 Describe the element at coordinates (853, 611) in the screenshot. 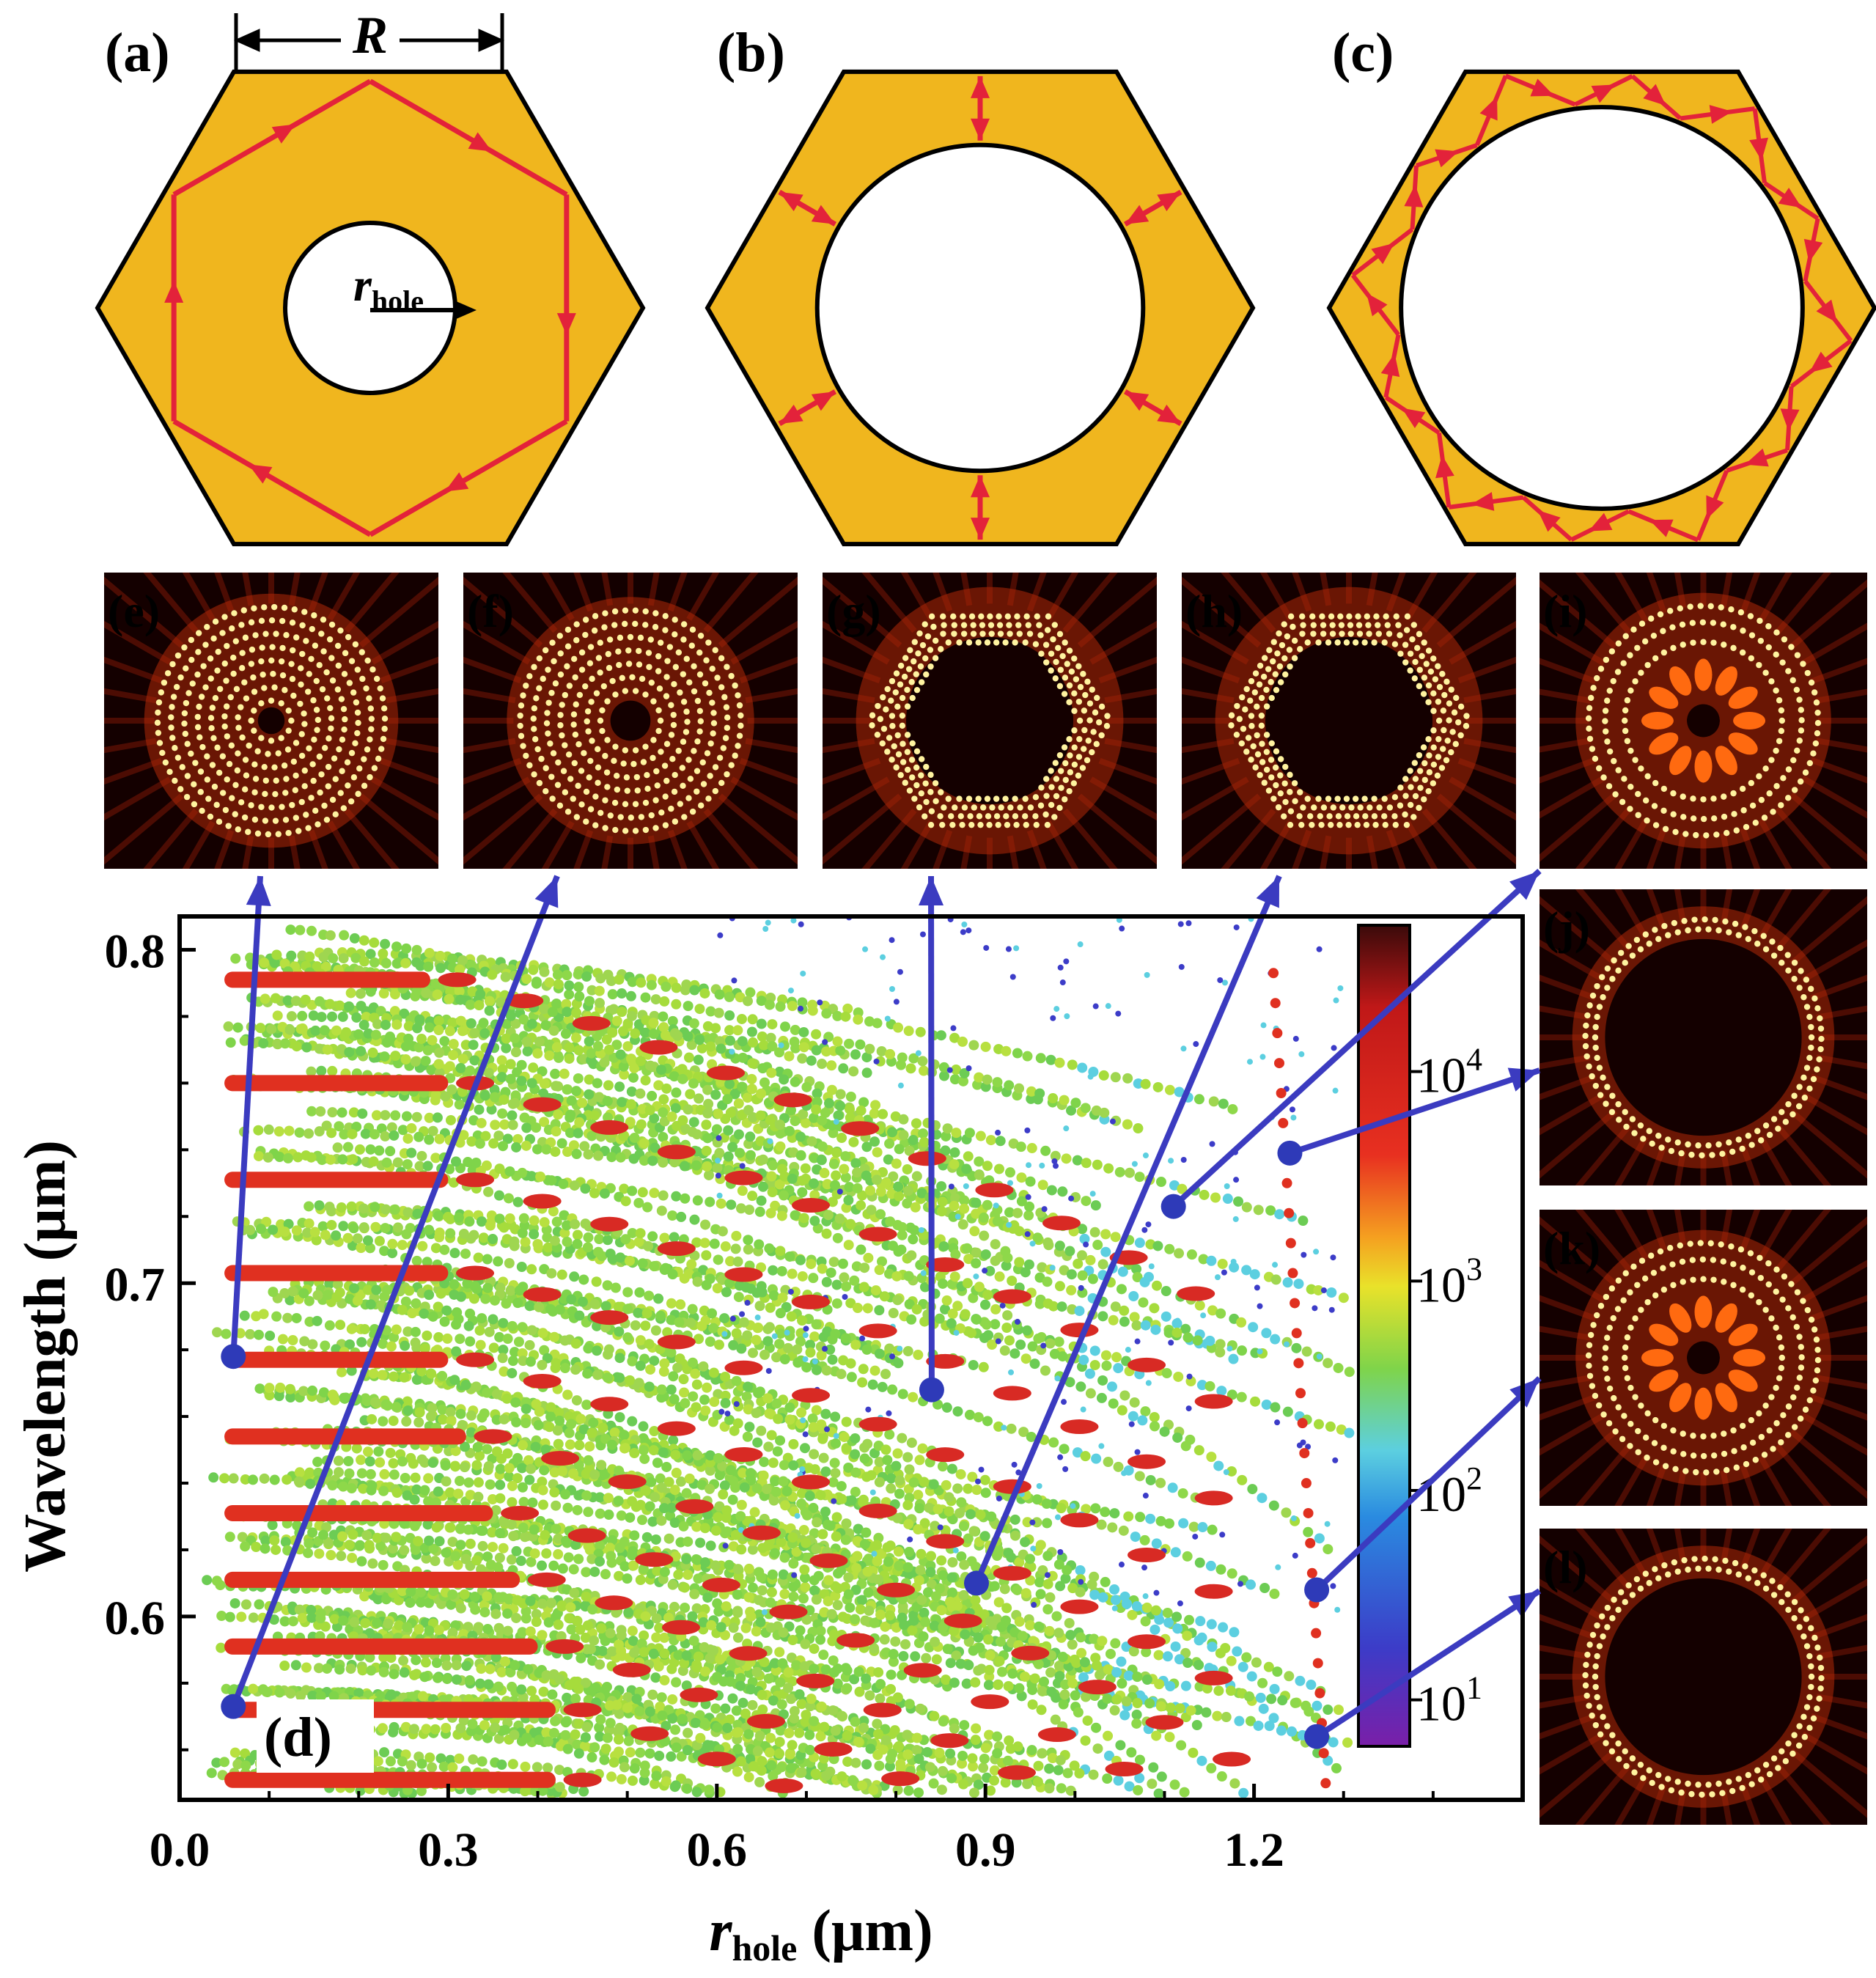

I see `panel-label-g: (g)` at that location.